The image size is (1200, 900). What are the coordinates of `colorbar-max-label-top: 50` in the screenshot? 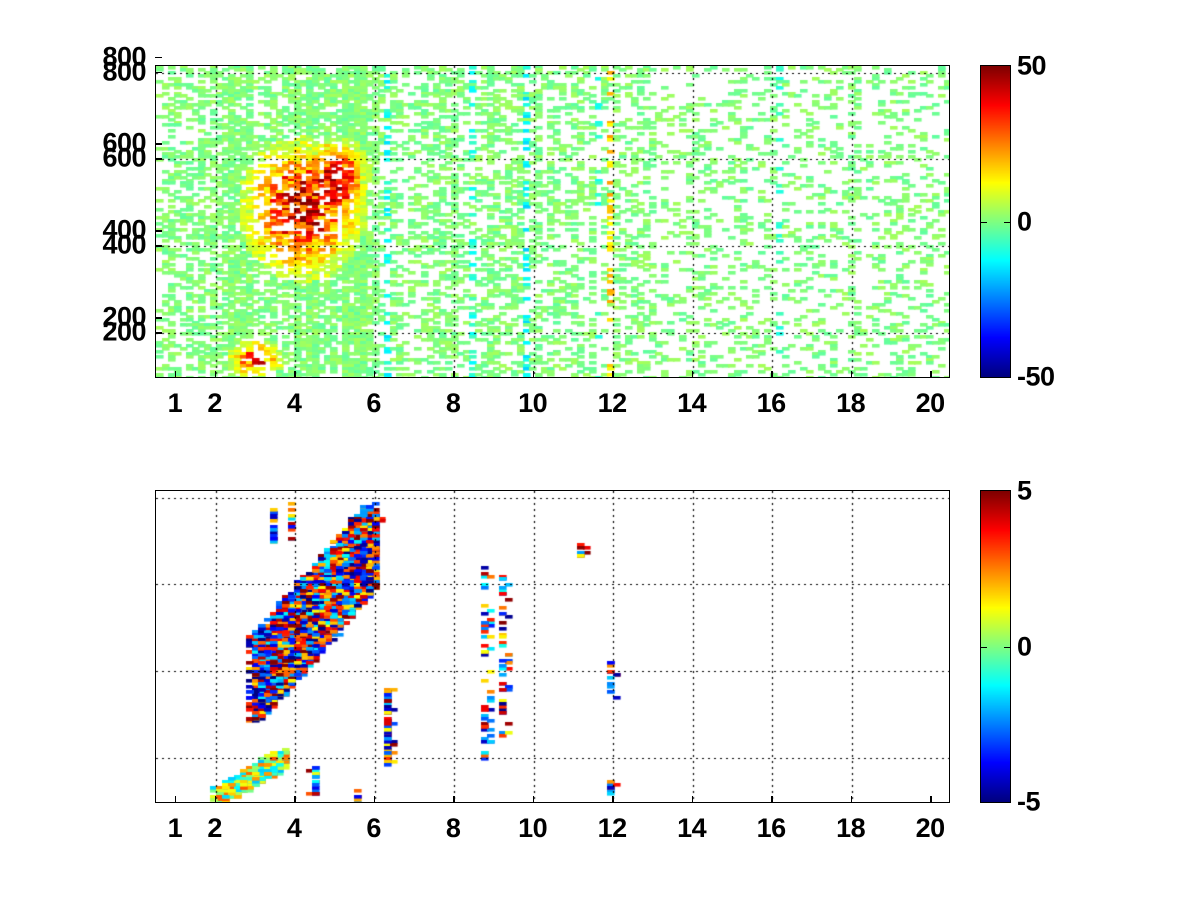 It's located at (1032, 65).